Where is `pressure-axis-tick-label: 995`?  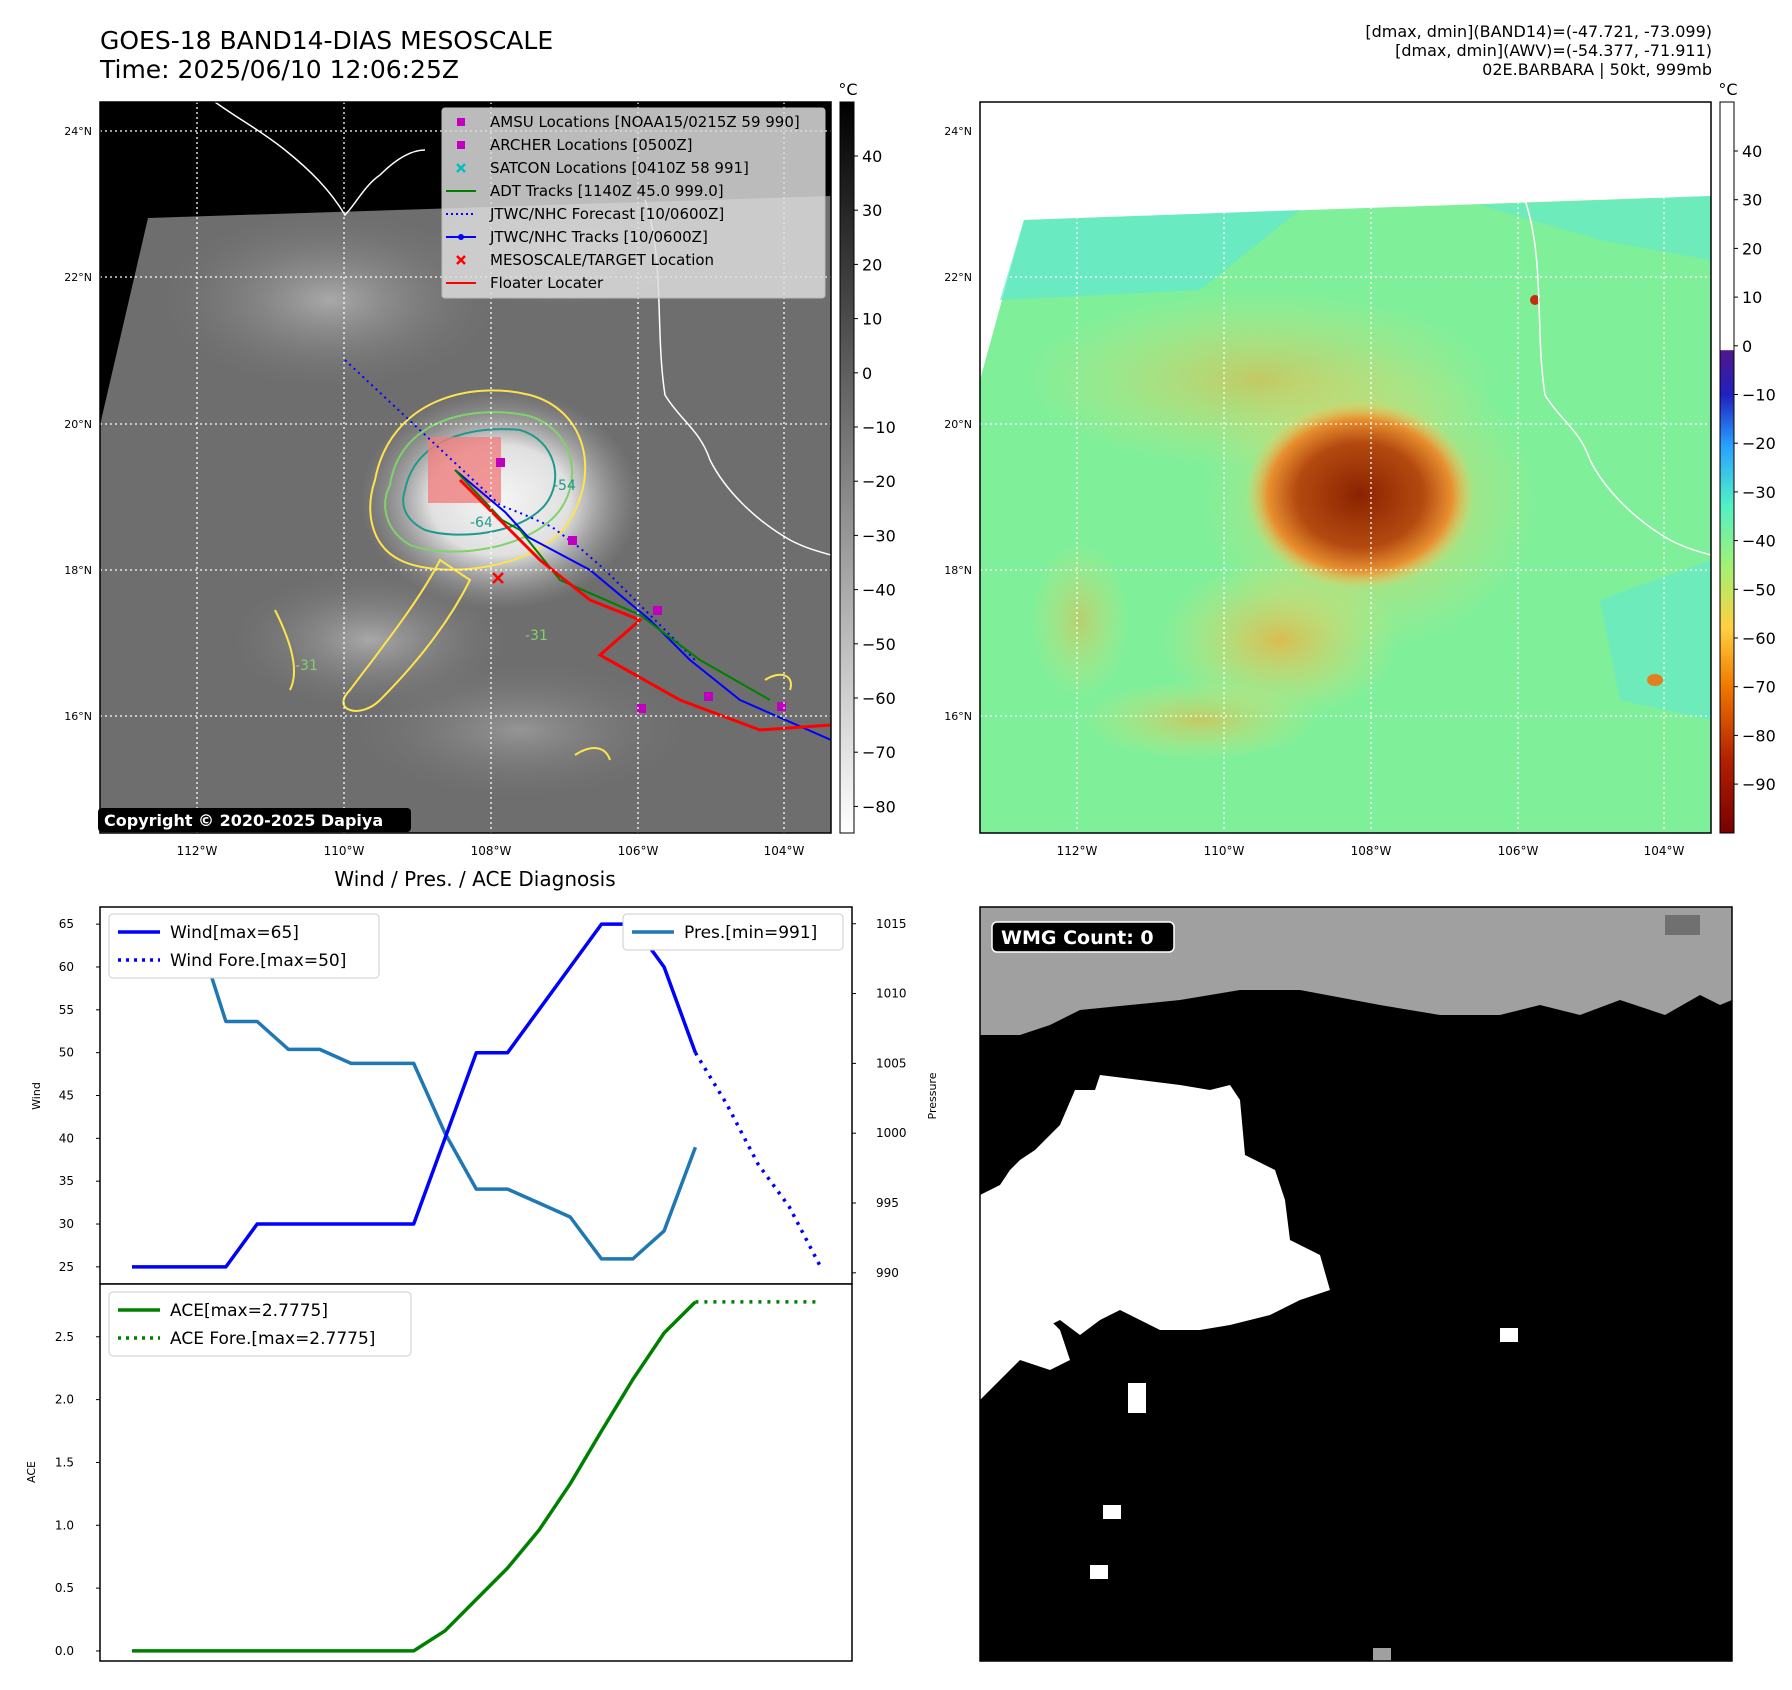 pressure-axis-tick-label: 995 is located at coordinates (887, 1203).